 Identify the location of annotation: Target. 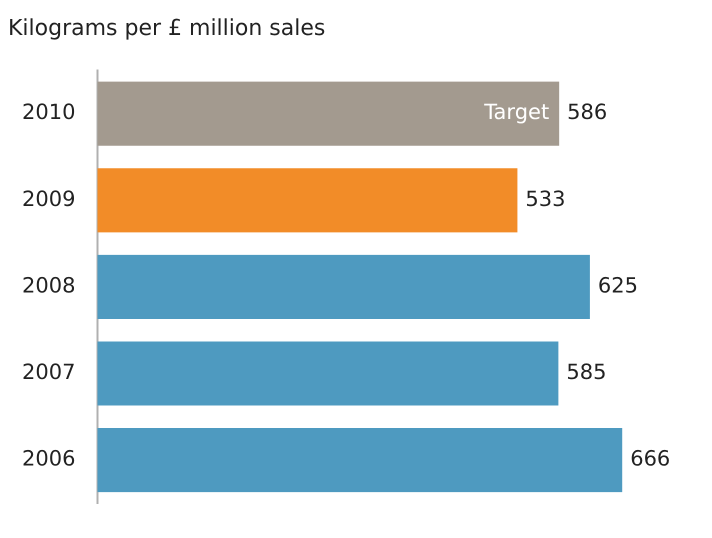
(516, 112).